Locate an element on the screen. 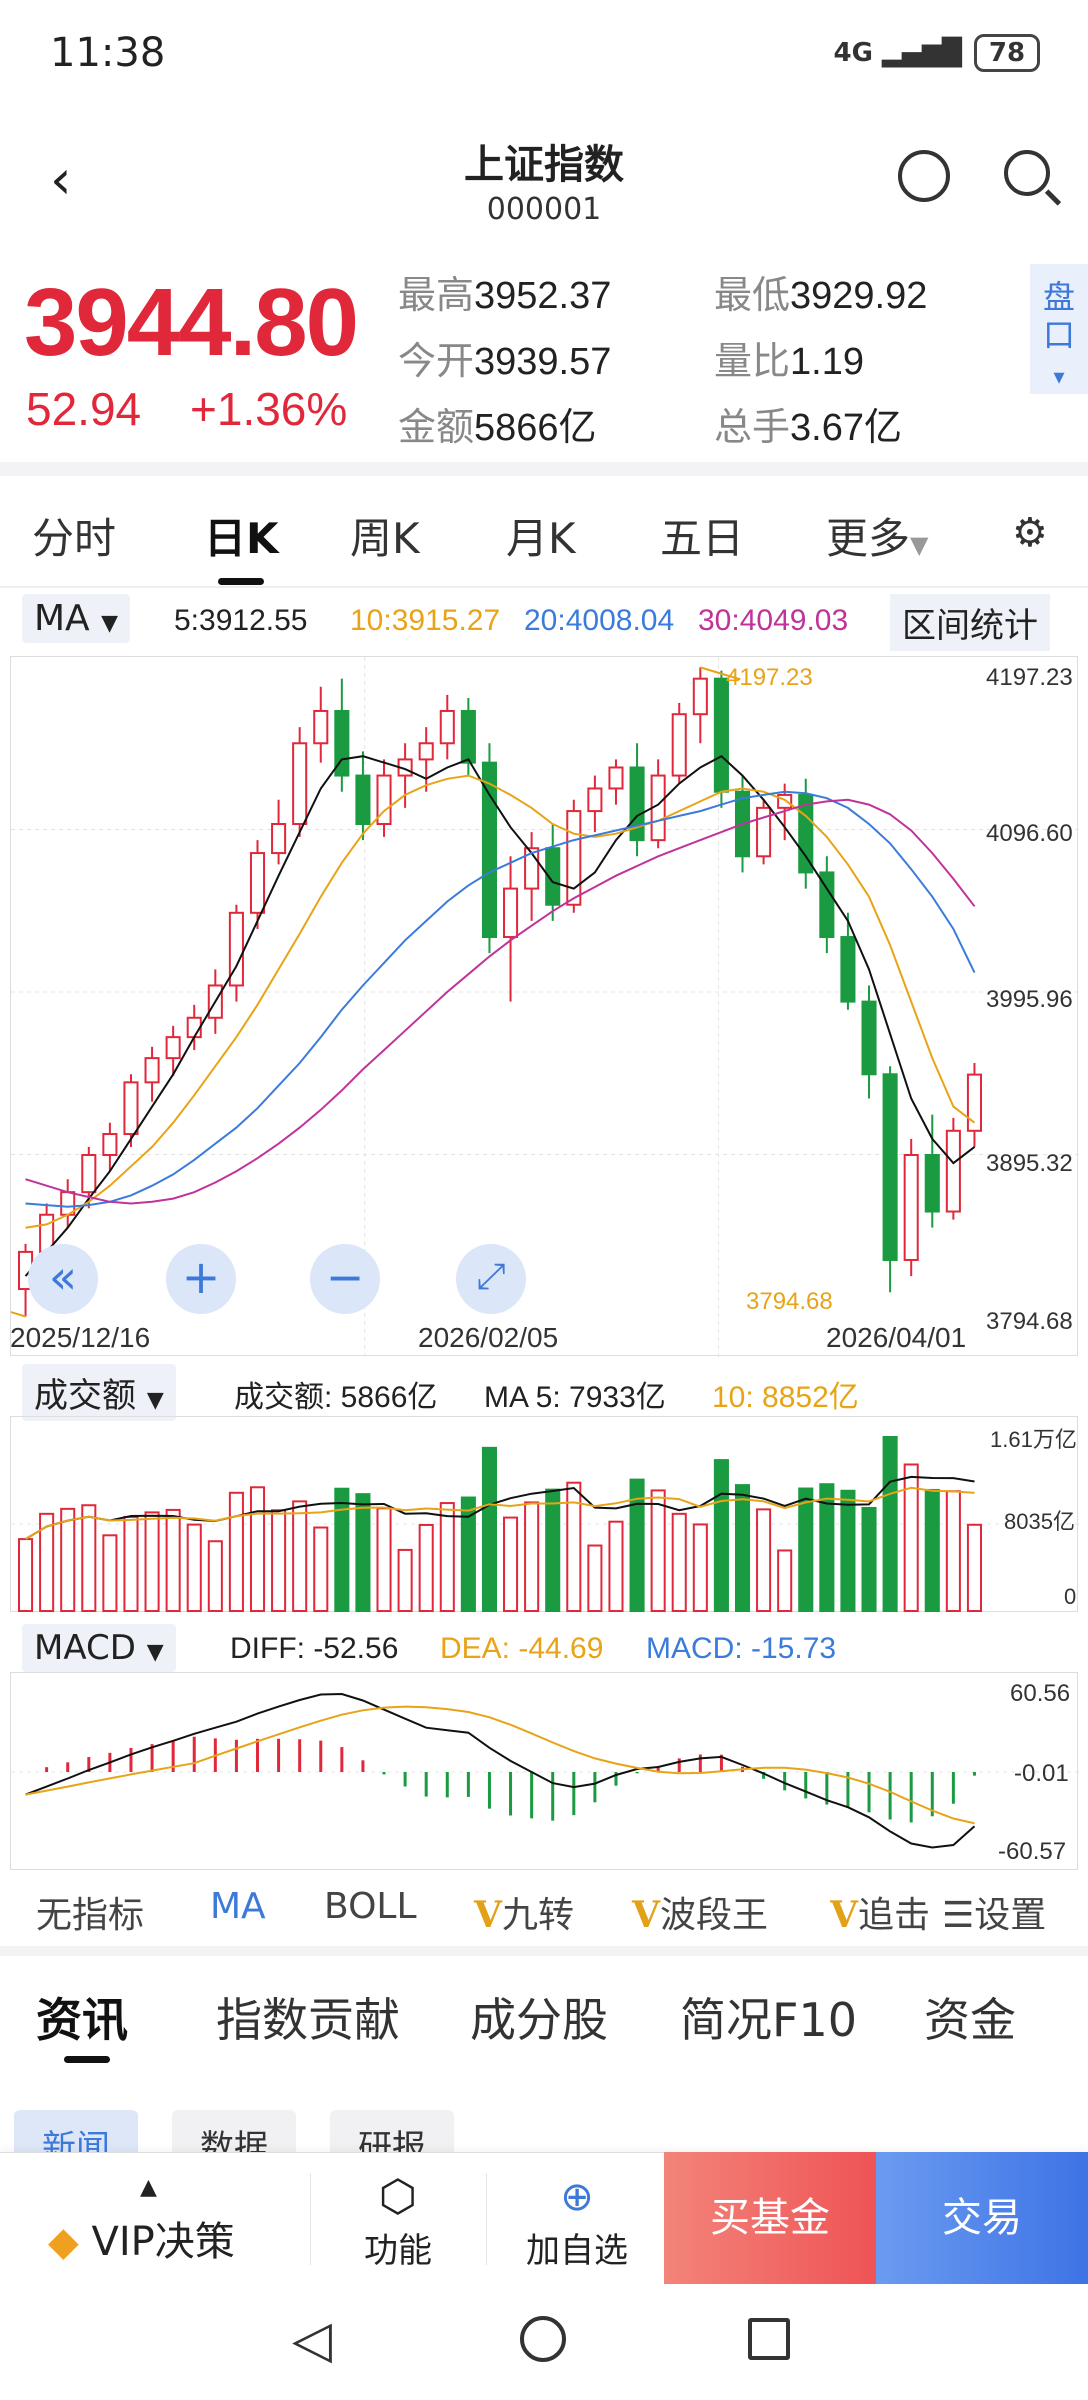  gear-icon: ⚙ is located at coordinates (1030, 533).